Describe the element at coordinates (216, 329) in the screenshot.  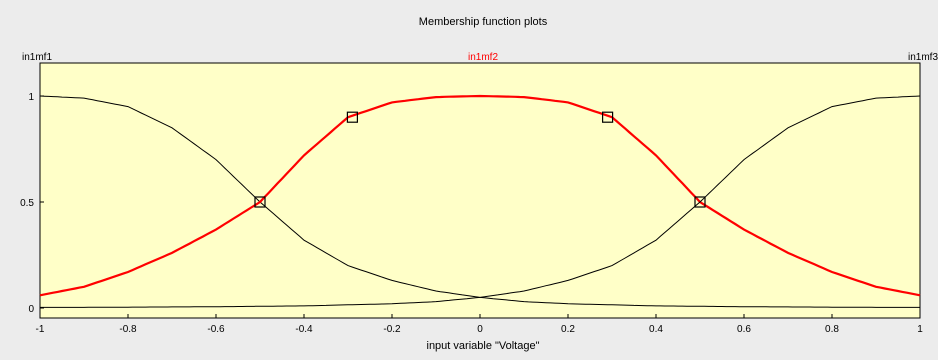
I see `x-tick-label: -0.6` at that location.